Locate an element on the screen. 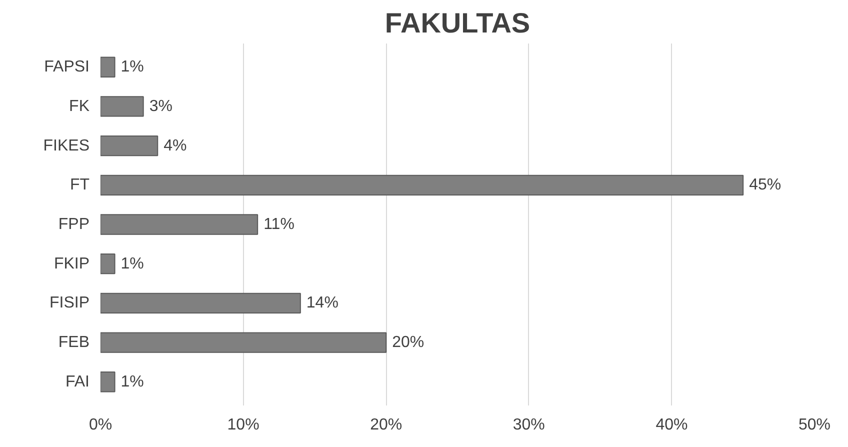  chart-title: FAKULTAS is located at coordinates (457, 23).